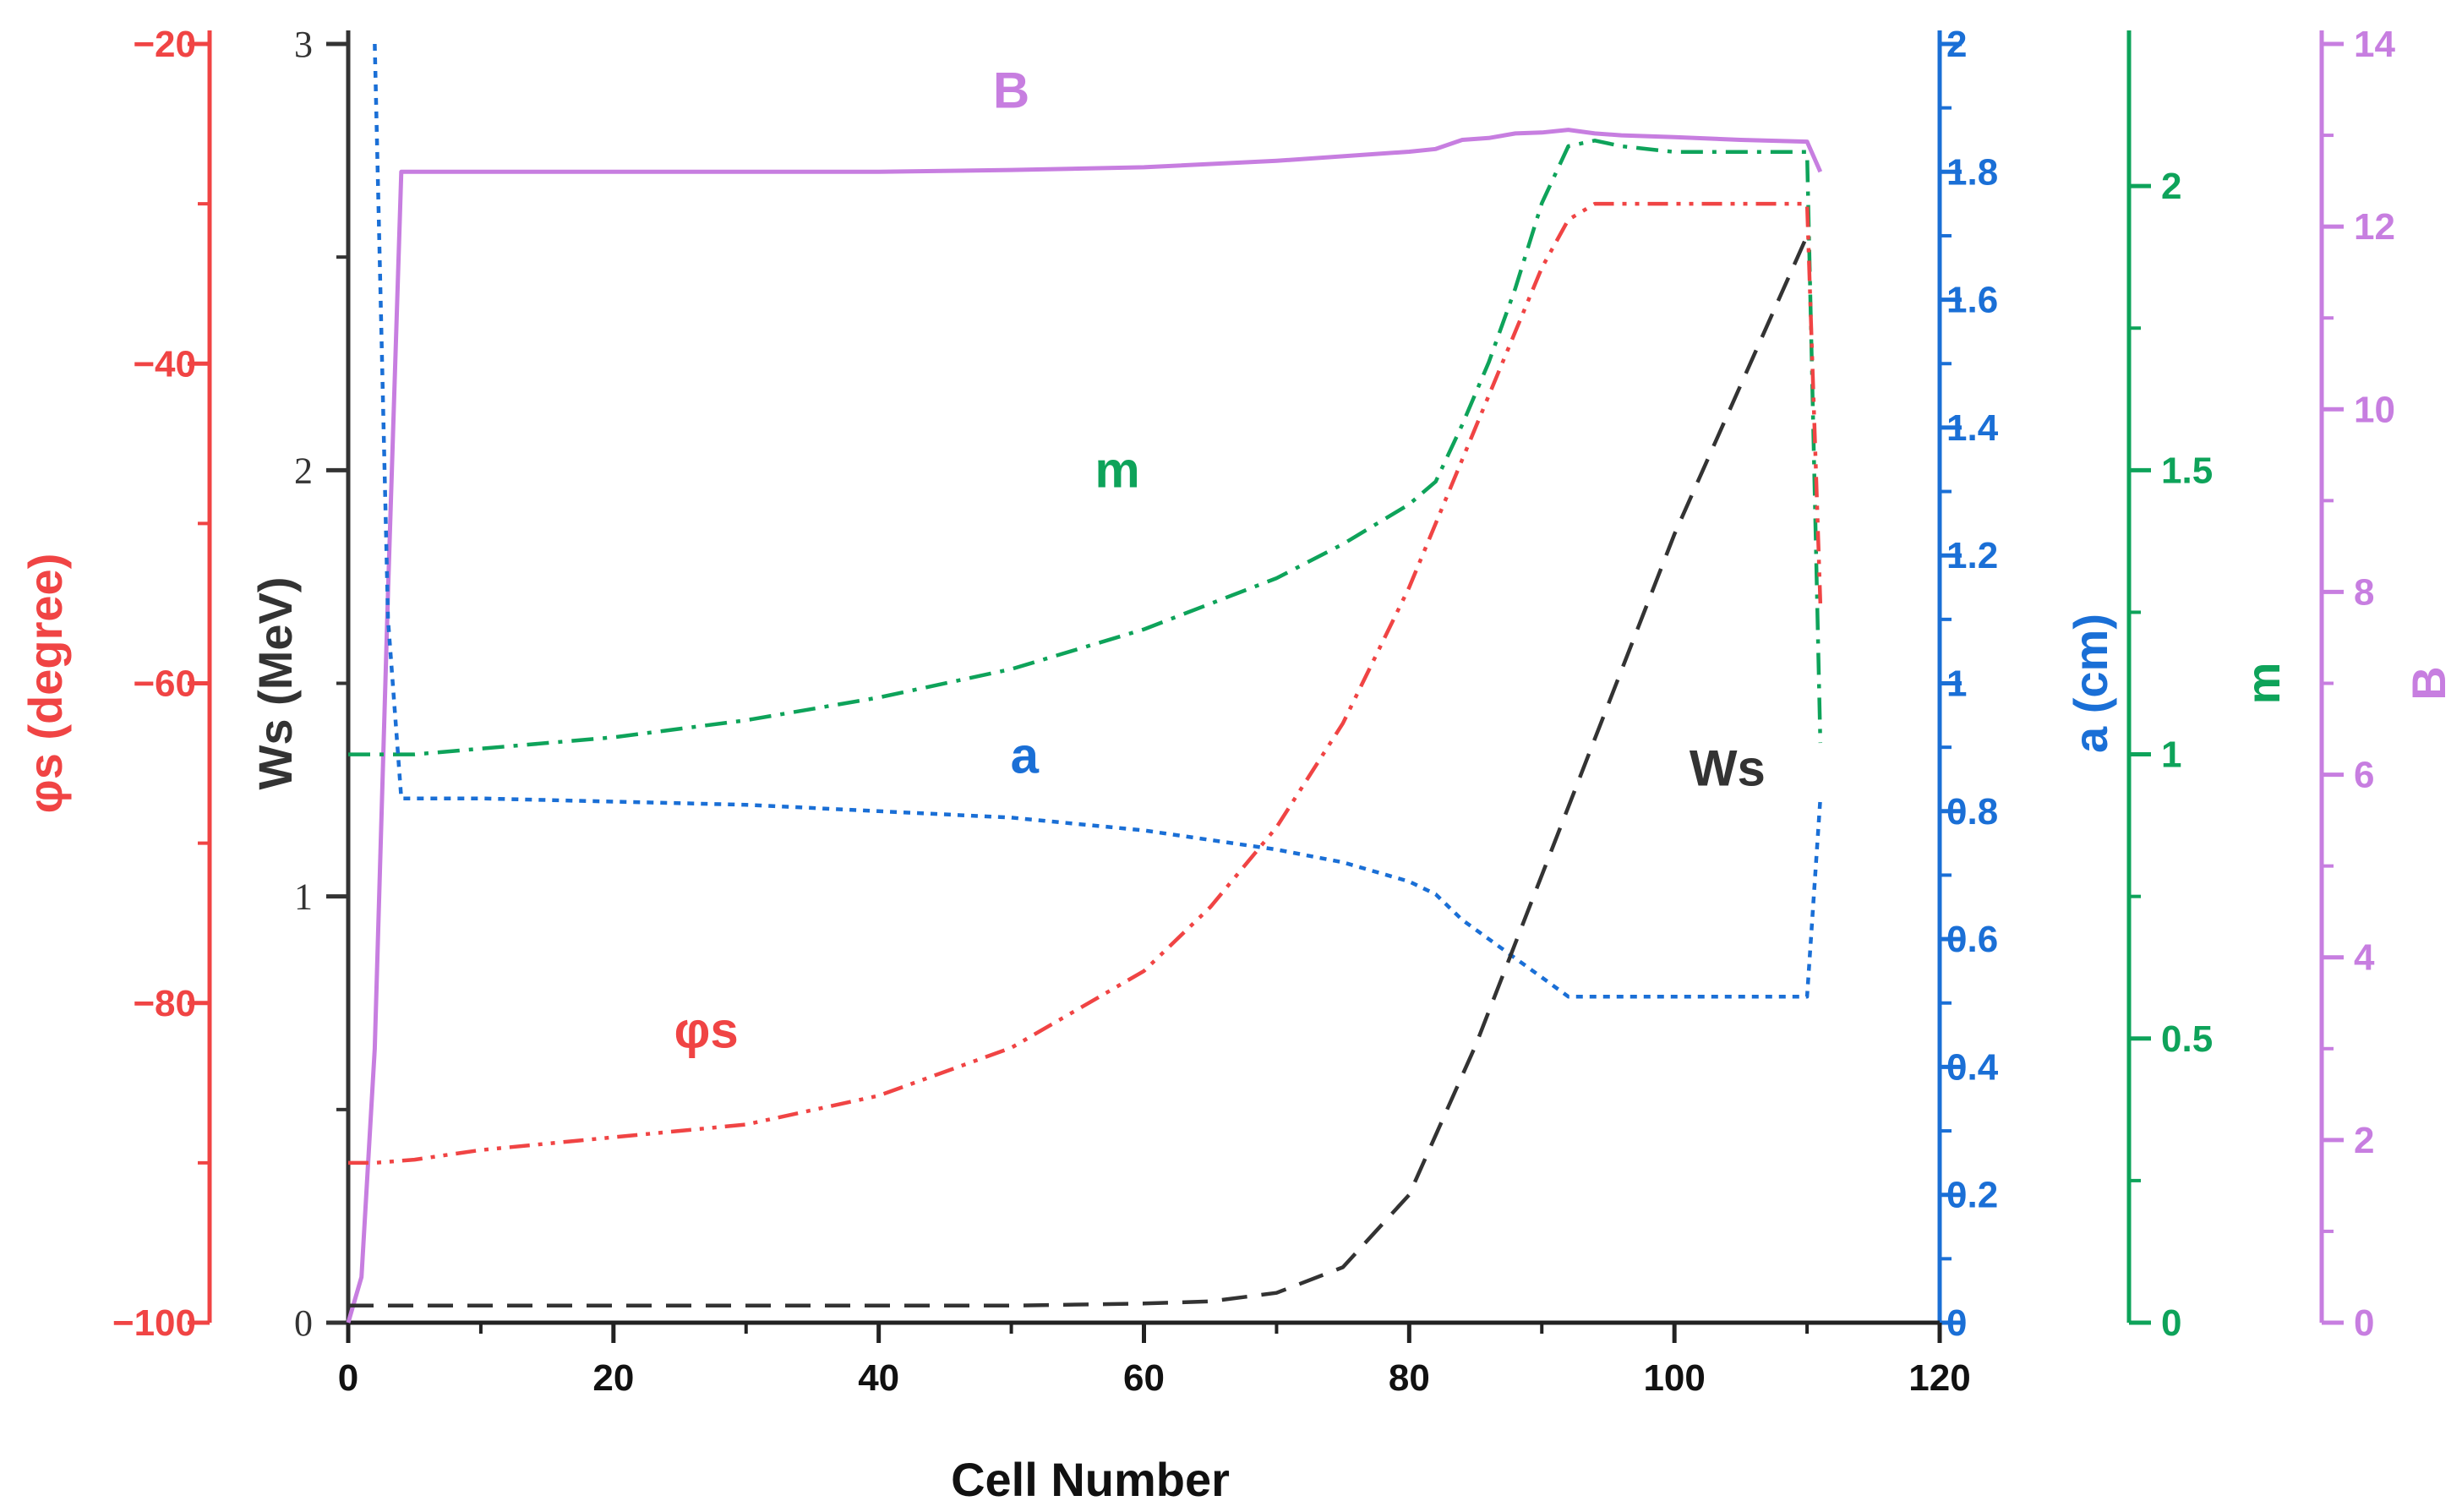 The width and height of the screenshot is (2462, 1512). Describe the element at coordinates (1973, 1067) in the screenshot. I see `tick-label-a: 0.4` at that location.